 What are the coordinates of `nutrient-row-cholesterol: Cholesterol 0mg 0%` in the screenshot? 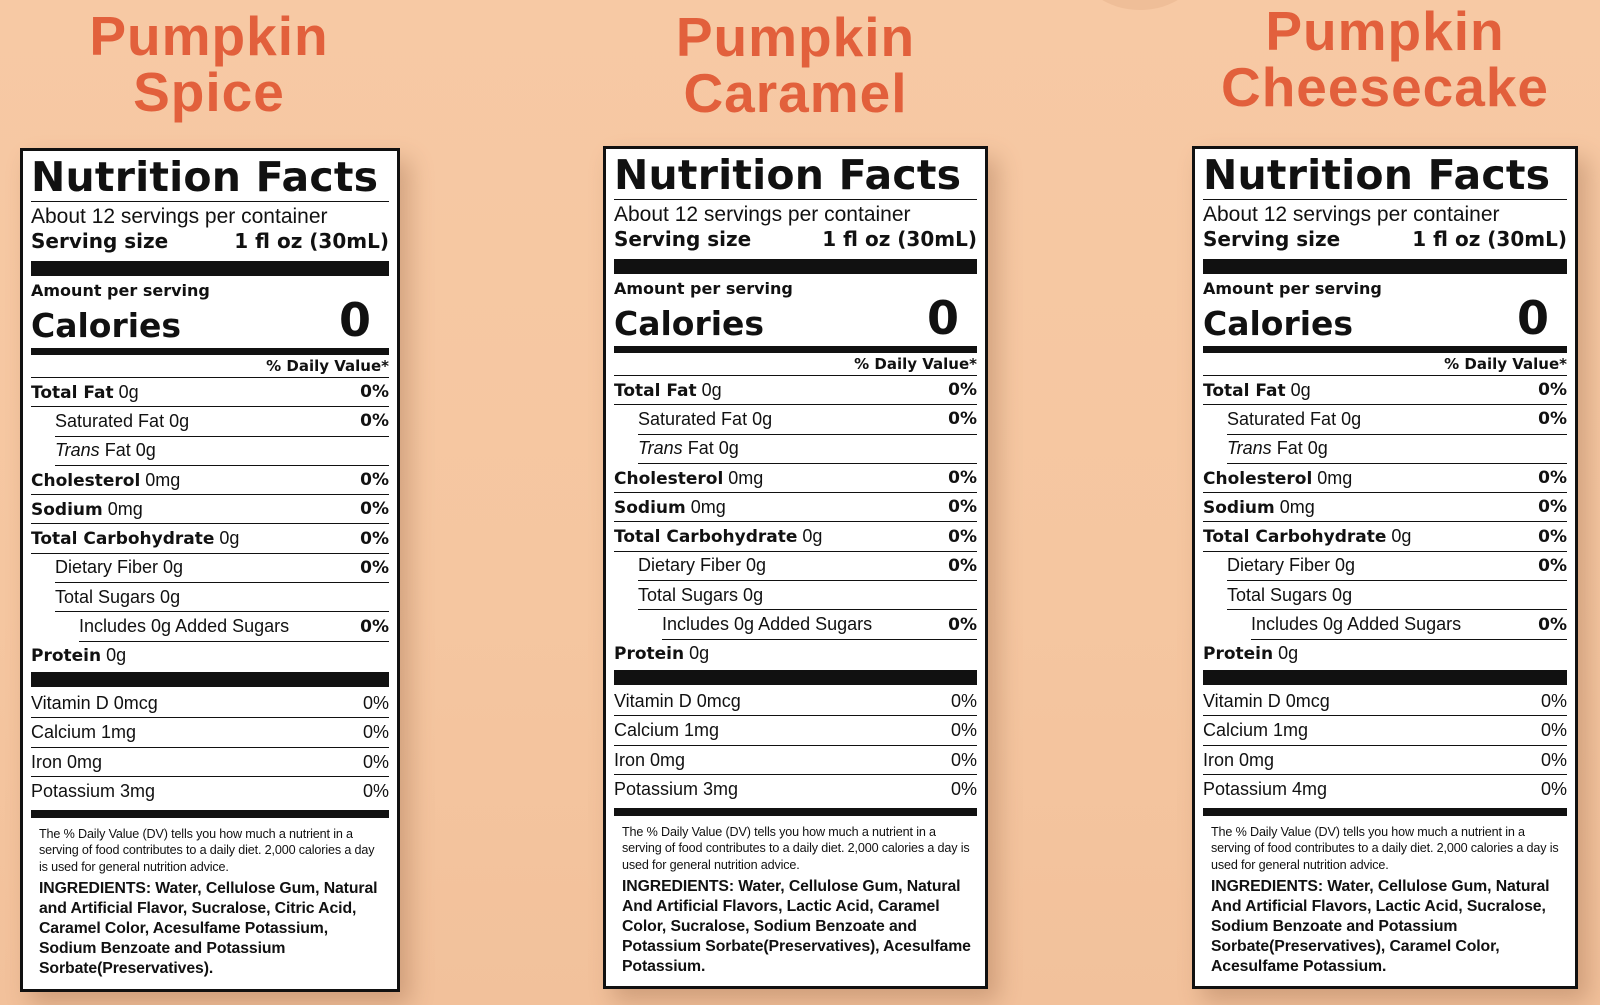 It's located at (210, 481).